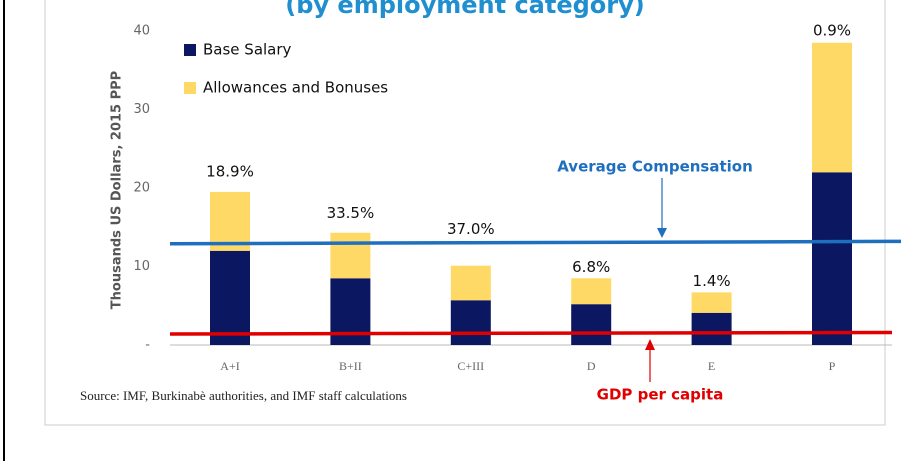 The image size is (901, 461). What do you see at coordinates (141, 266) in the screenshot?
I see `y-tick-label: 10` at bounding box center [141, 266].